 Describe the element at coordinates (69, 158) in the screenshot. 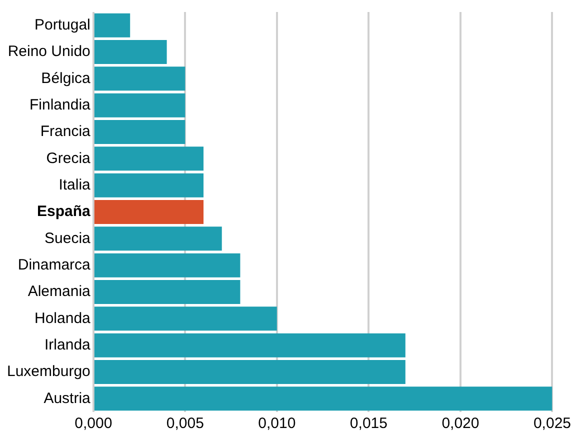

I see `y-tick-label: Grecia` at that location.